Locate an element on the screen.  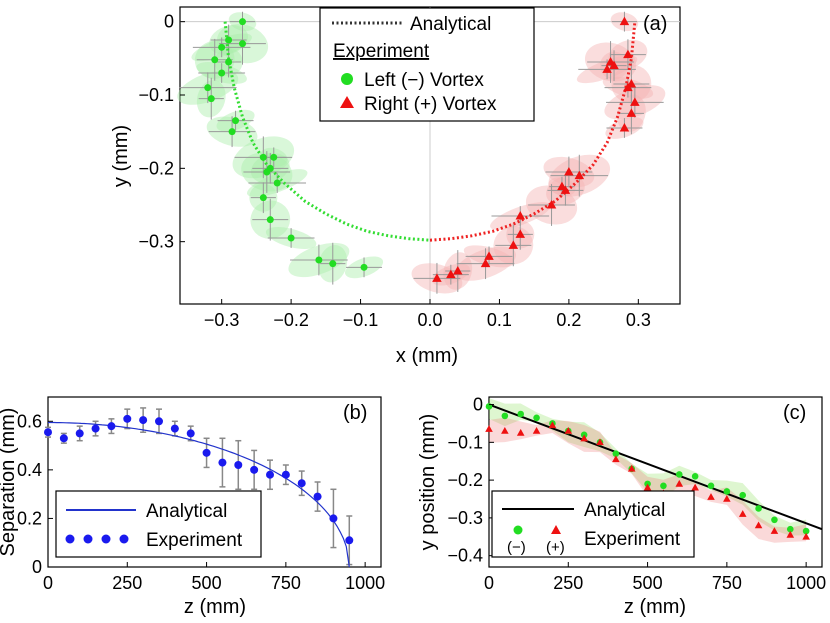
panel-a-y-ticks: 0 −0.1 −0.2 −0.3 is located at coordinates (161, 132).